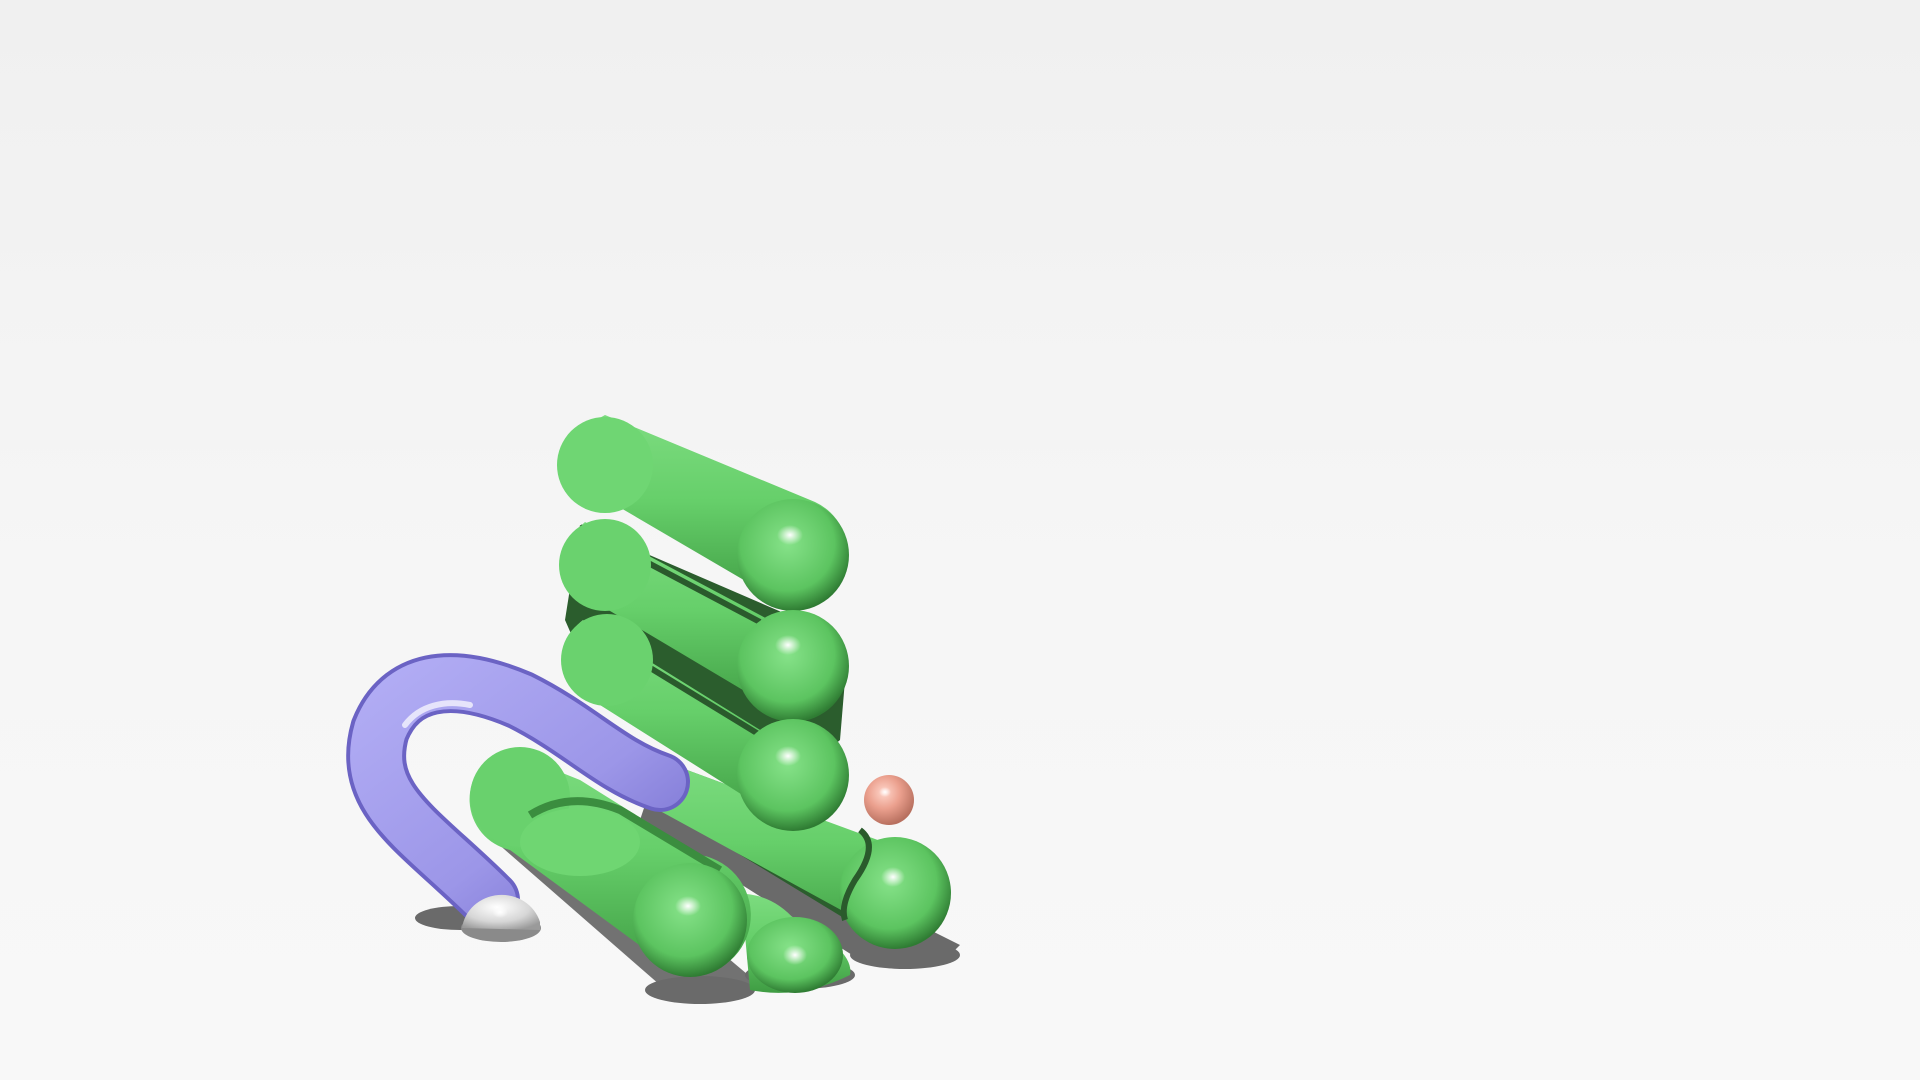  What do you see at coordinates (795, 854) in the screenshot?
I see `helix-right-lower` at bounding box center [795, 854].